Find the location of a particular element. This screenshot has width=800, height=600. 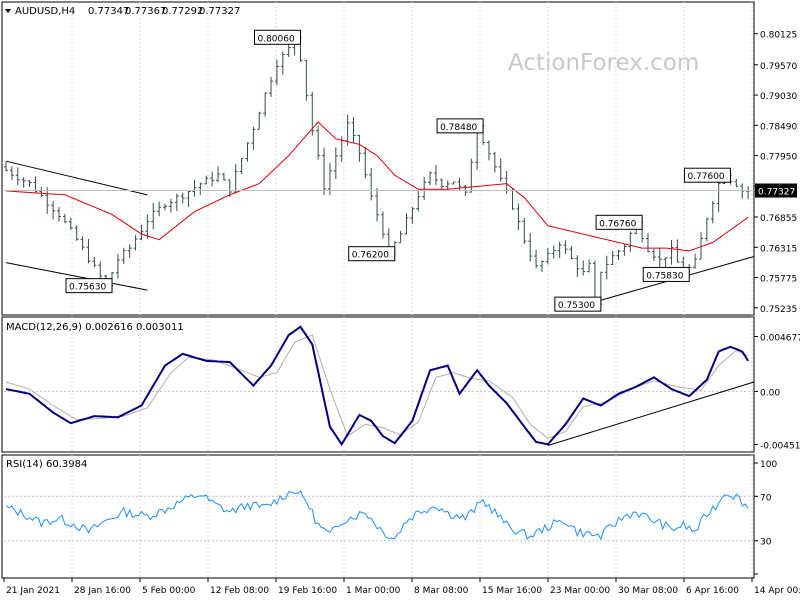

x-axis-label: 30 Mar 08:00 is located at coordinates (648, 591).